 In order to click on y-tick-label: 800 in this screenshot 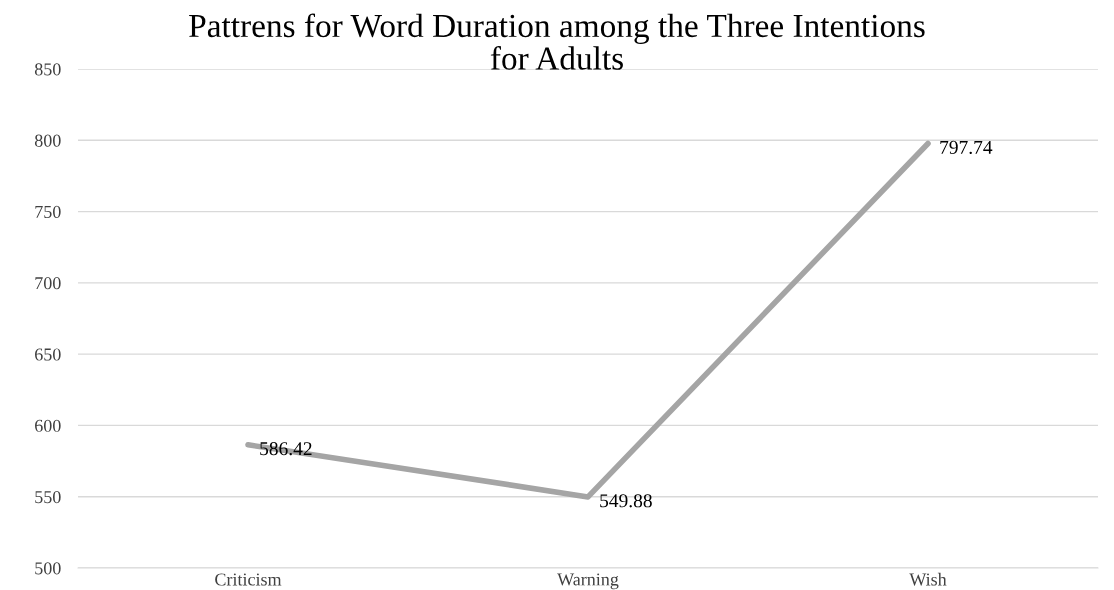, I will do `click(47, 140)`.